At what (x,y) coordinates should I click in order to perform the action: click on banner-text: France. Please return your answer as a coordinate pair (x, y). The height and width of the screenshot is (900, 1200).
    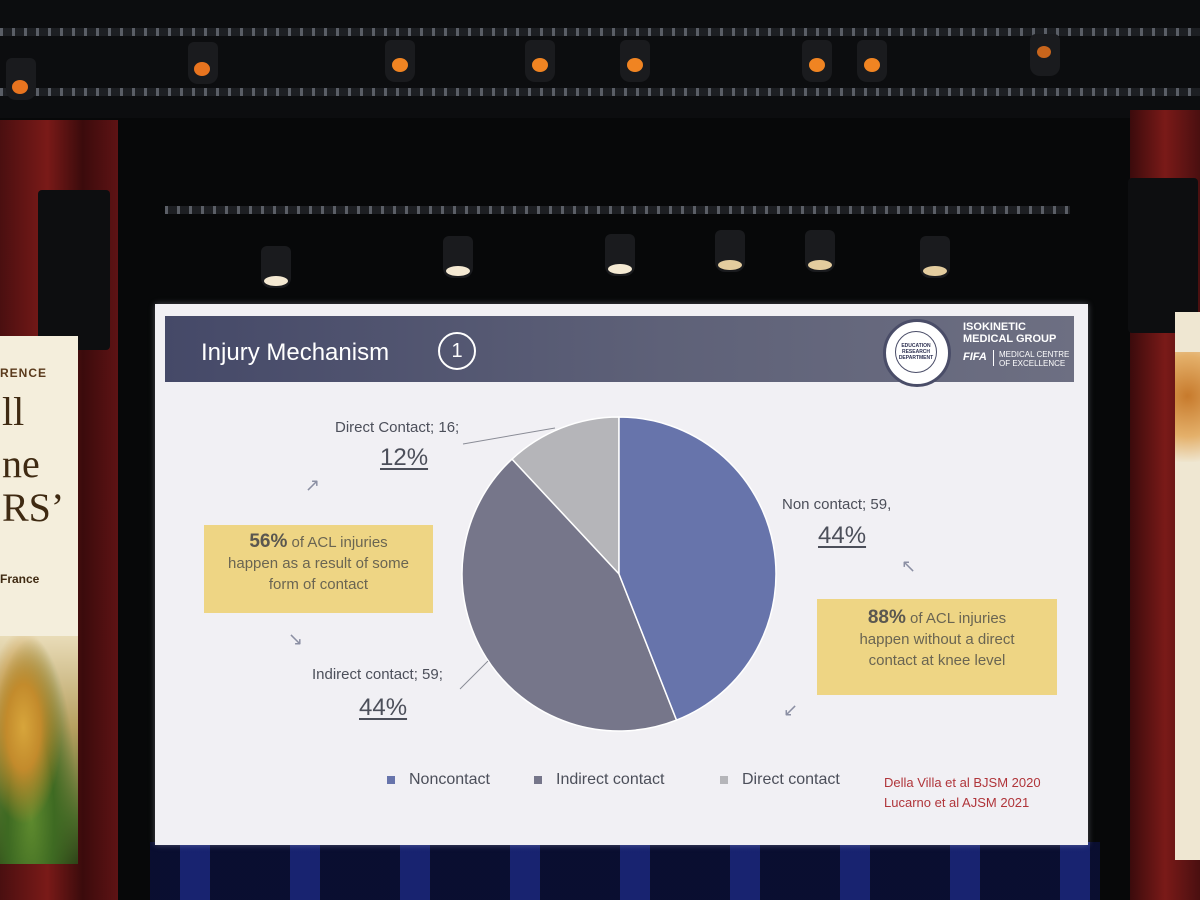
    Looking at the image, I should click on (20, 579).